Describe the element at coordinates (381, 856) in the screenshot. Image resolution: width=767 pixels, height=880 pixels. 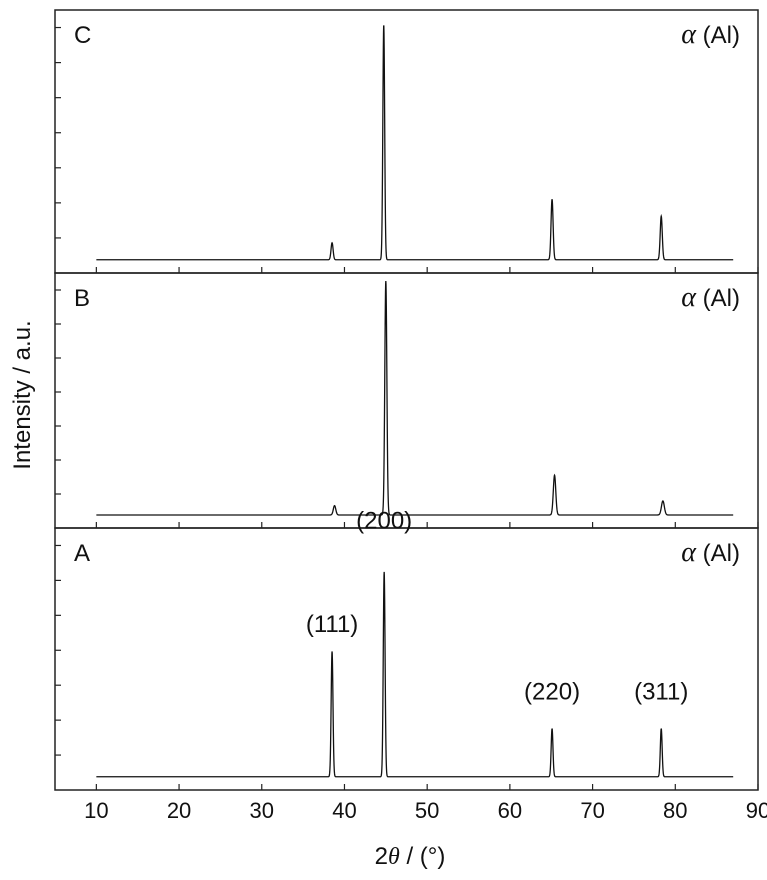
I see `x-axis-title-prefix: 2` at that location.